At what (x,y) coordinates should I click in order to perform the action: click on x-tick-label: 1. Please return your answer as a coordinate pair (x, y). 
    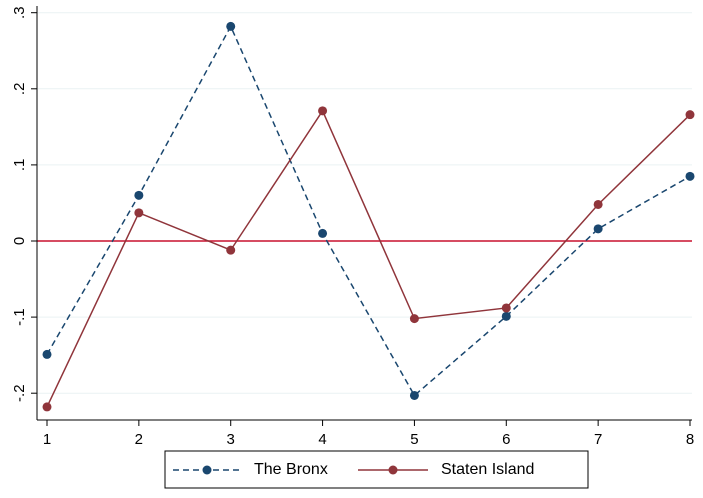
    Looking at the image, I should click on (47, 439).